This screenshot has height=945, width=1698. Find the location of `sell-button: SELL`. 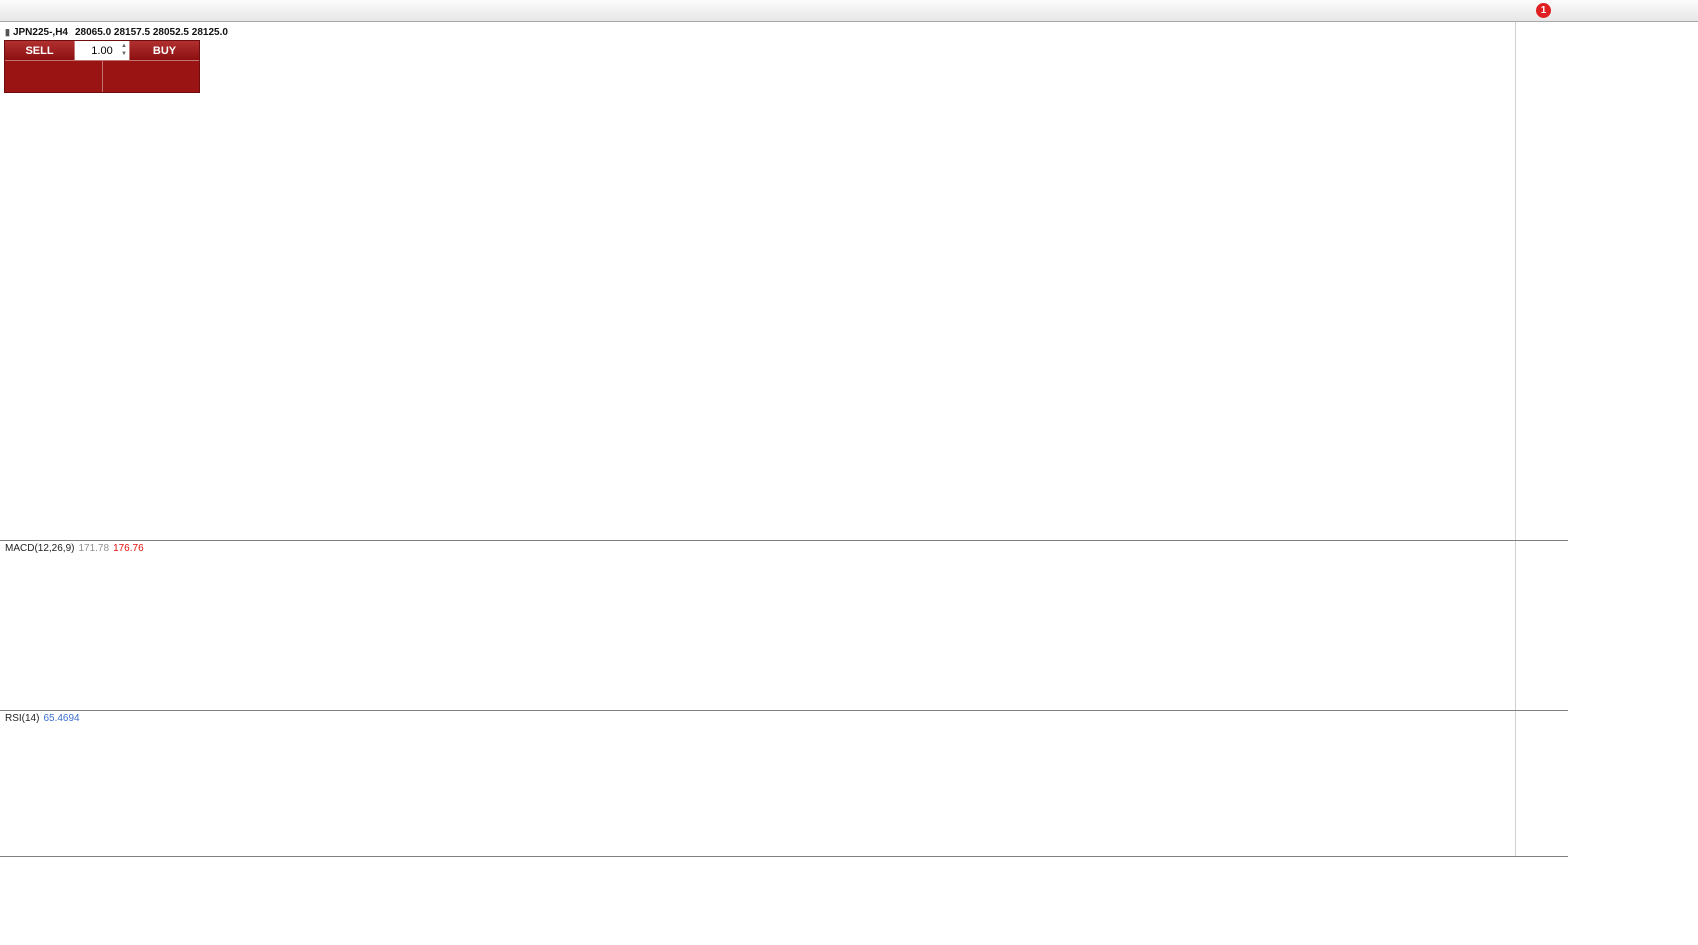

sell-button: SELL is located at coordinates (40, 50).